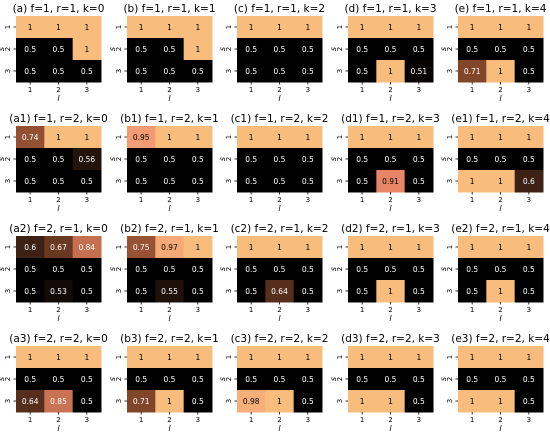 The height and width of the screenshot is (441, 550). Describe the element at coordinates (58, 119) in the screenshot. I see `panel-title: (a1) f=1, r=2, k=0` at that location.